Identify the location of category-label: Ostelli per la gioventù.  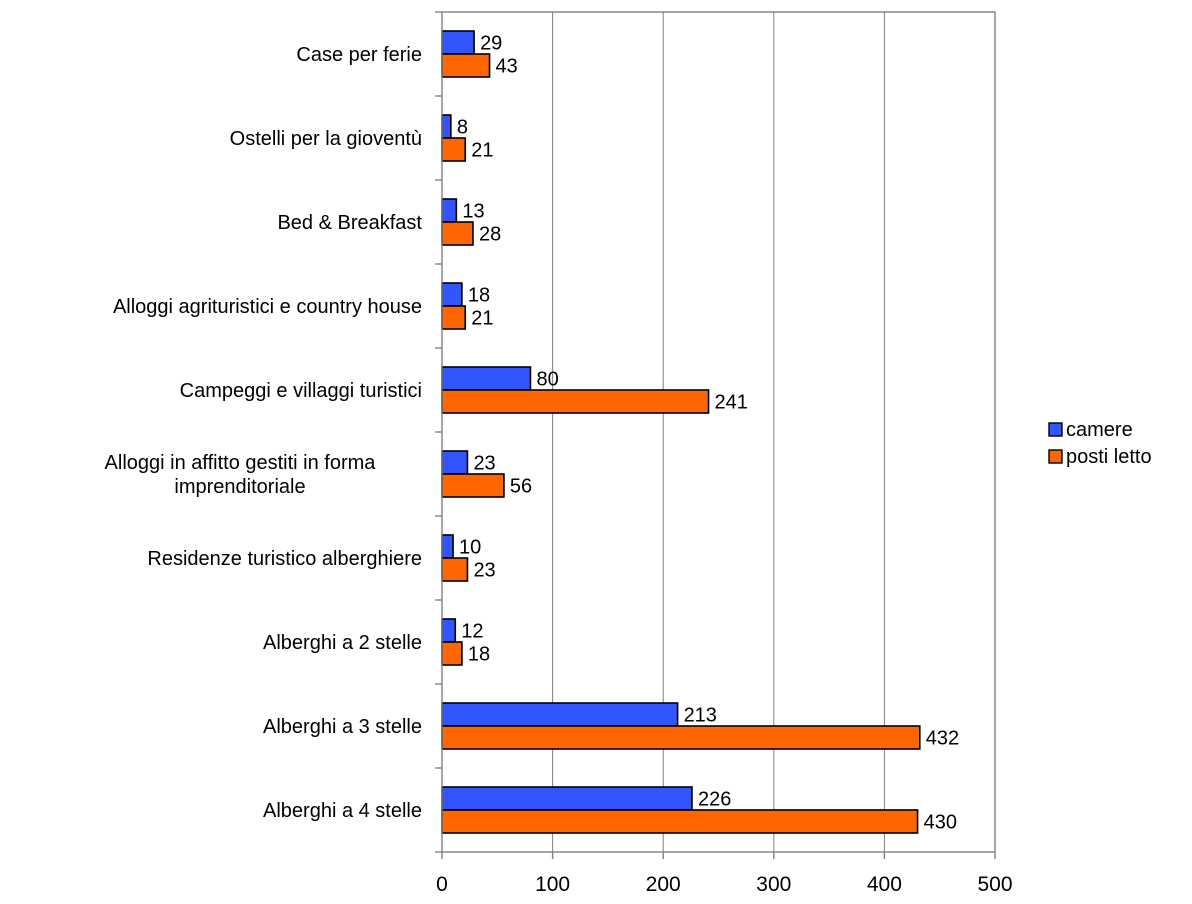
(326, 139).